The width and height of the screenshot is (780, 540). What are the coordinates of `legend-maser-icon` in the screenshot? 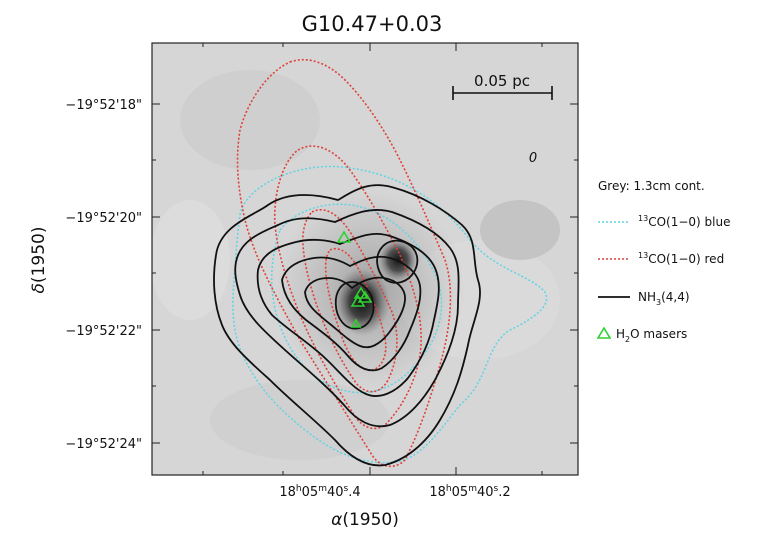 It's located at (604, 332).